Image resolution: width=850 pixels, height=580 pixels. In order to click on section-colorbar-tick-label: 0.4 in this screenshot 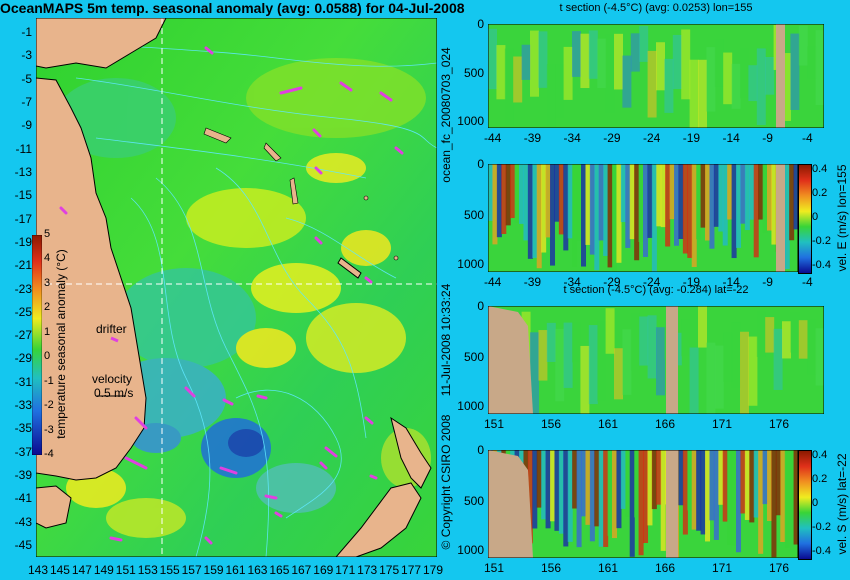, I will do `click(820, 169)`.